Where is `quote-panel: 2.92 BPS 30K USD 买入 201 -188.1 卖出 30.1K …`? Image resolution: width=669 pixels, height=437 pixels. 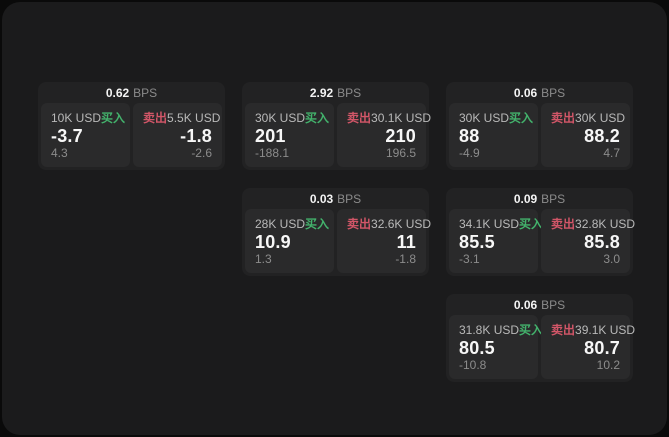 quote-panel: 2.92 BPS 30K USD 买入 201 -188.1 卖出 30.1K … is located at coordinates (336, 126).